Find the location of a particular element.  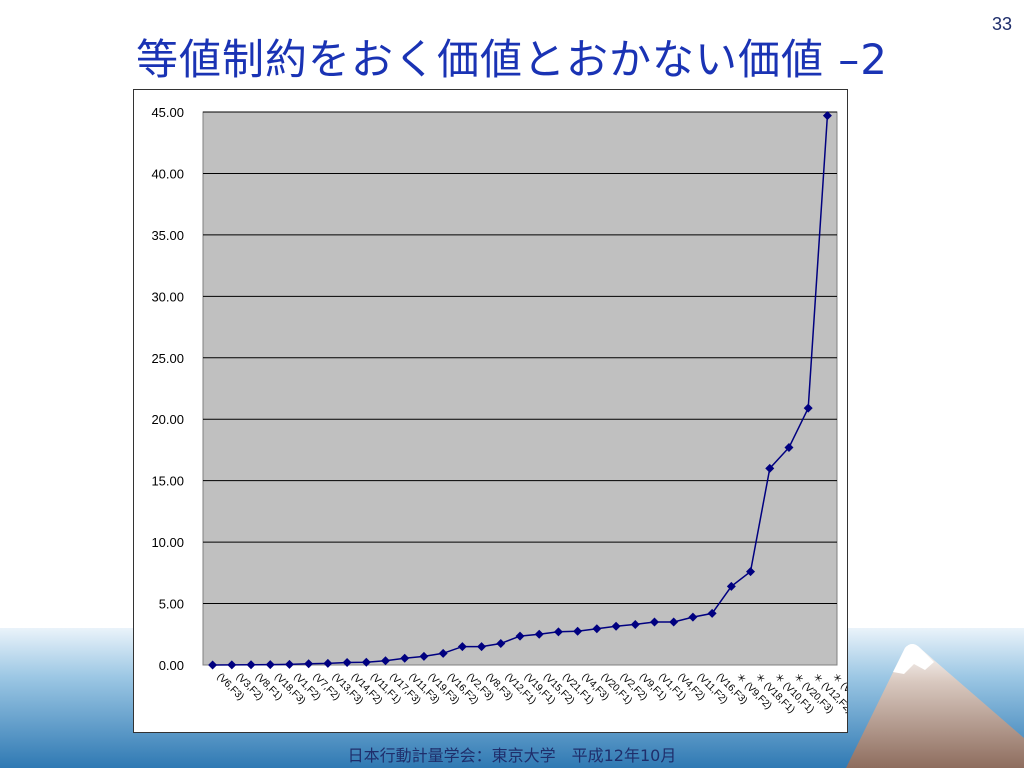

y-tick-label: 5.00 is located at coordinates (171, 604).